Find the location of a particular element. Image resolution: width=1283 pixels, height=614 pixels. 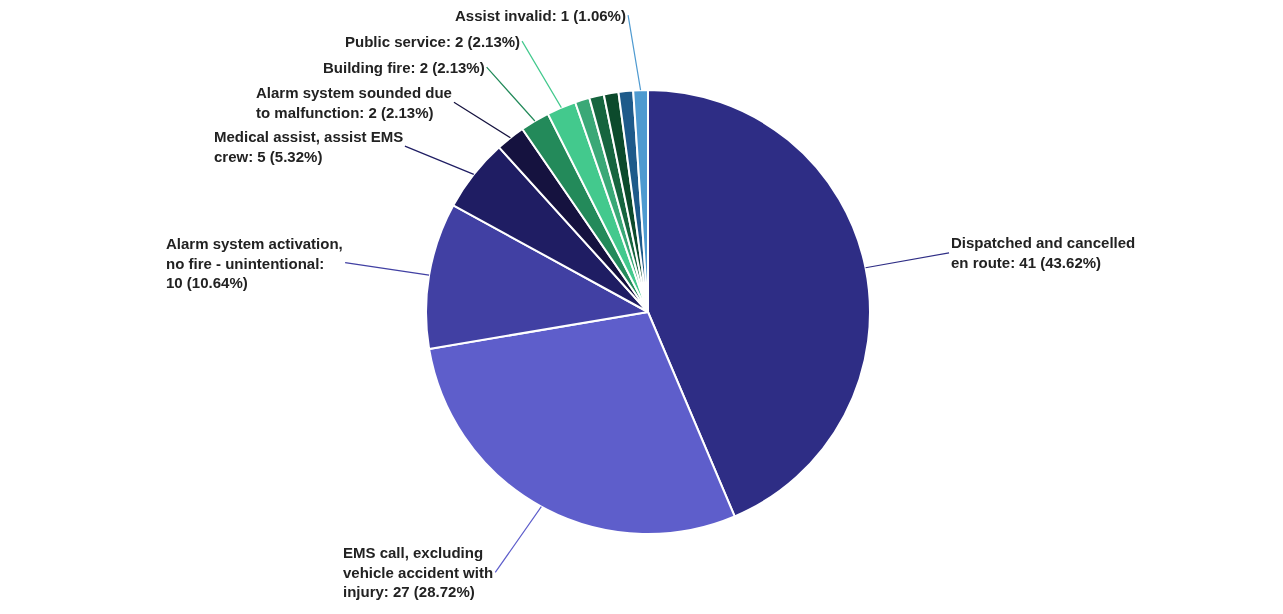

data-label: Alarm system activation, no fire - unintentional: 10 (10.64%) is located at coordinates (254, 263).